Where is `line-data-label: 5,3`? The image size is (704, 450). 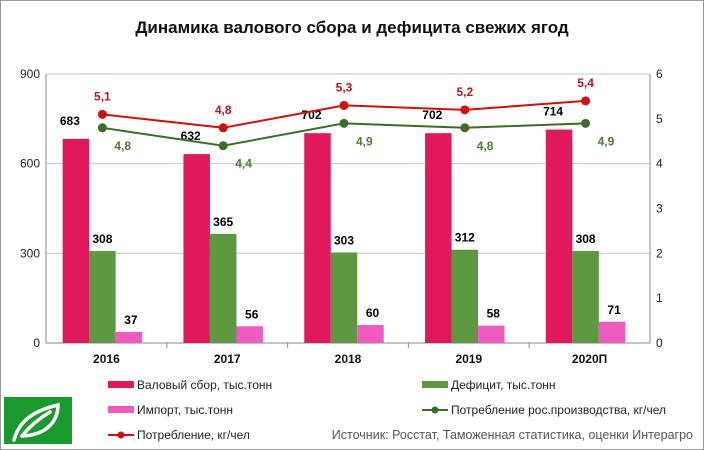 line-data-label: 5,3 is located at coordinates (344, 87).